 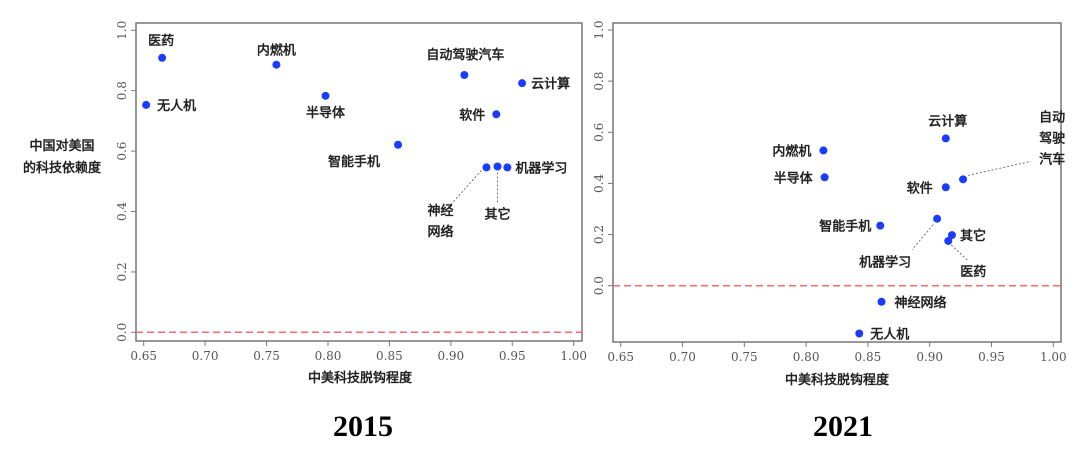 I want to click on point-label: 自动驾驶汽车, so click(x=465, y=55).